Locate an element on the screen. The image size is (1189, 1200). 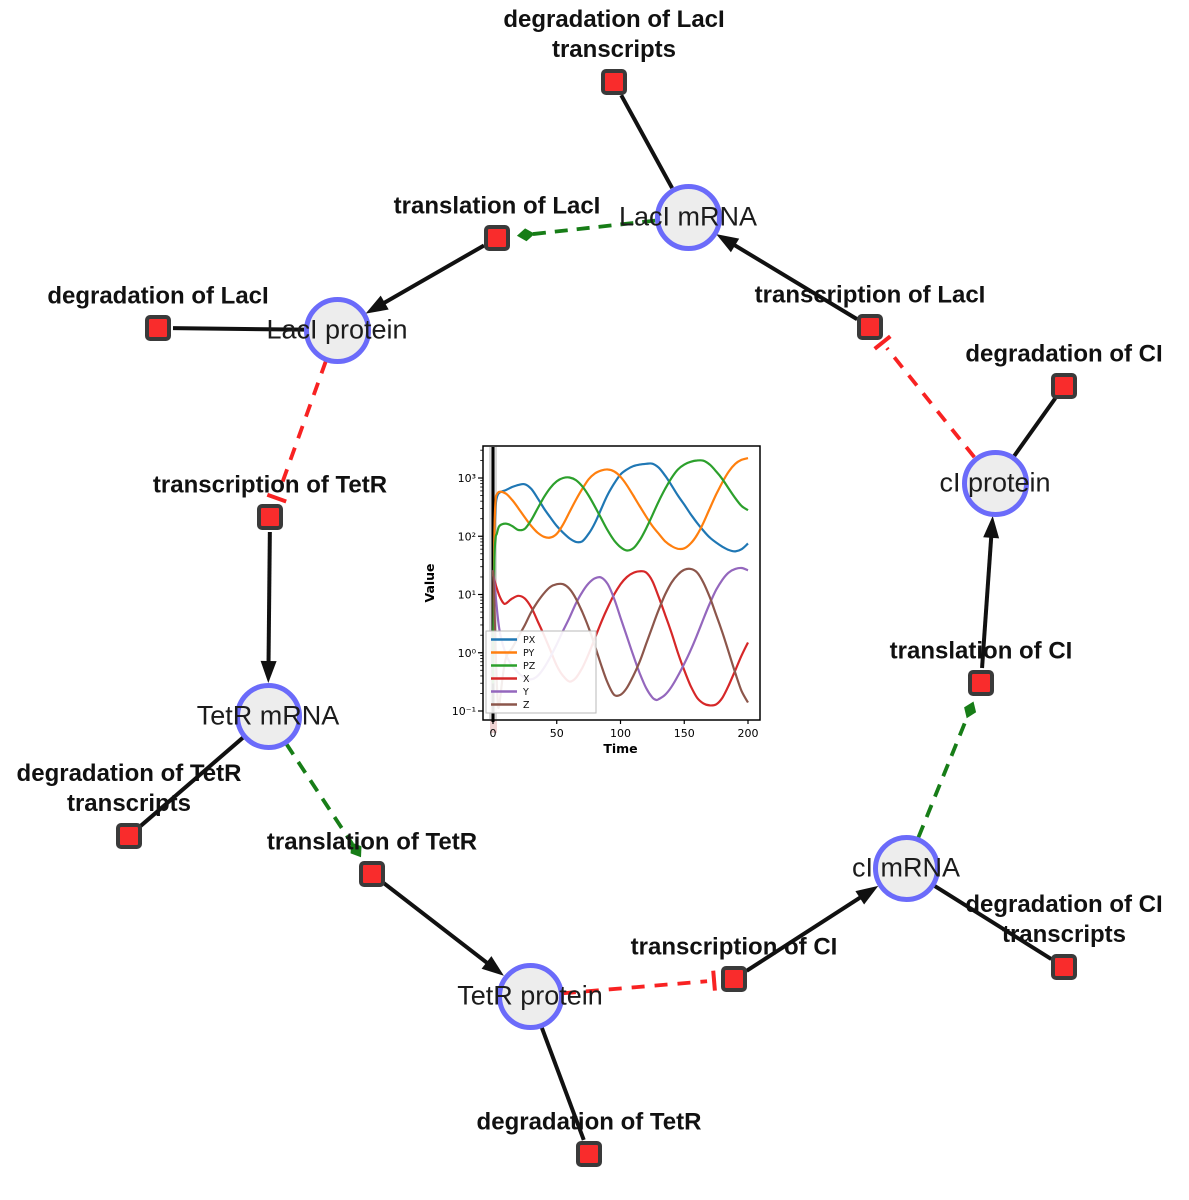
edge-transcription-tetr-tetr-mrna is located at coordinates (268, 607).